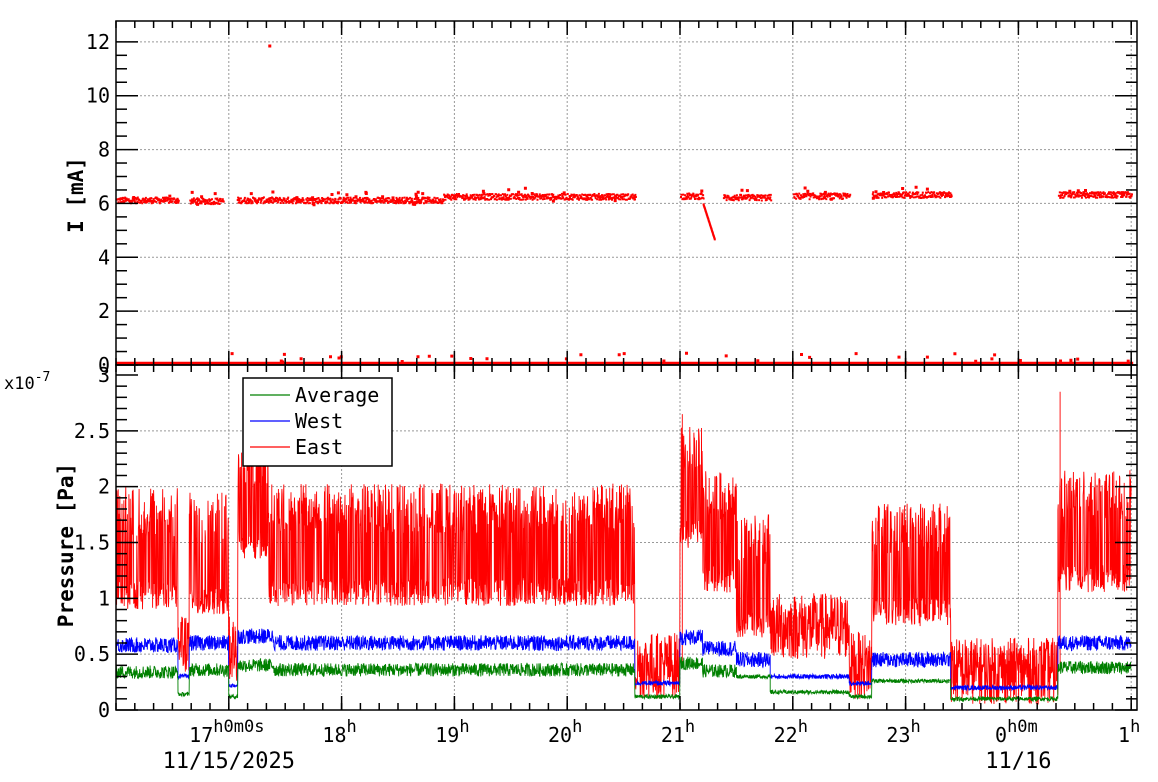  I want to click on x-date-label: 11/16, so click(1018, 761).